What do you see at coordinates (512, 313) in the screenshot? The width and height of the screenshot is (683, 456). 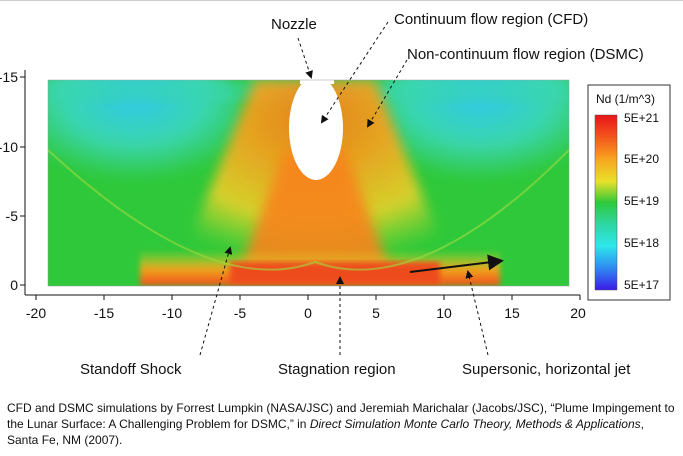 I see `x-tick: 15` at bounding box center [512, 313].